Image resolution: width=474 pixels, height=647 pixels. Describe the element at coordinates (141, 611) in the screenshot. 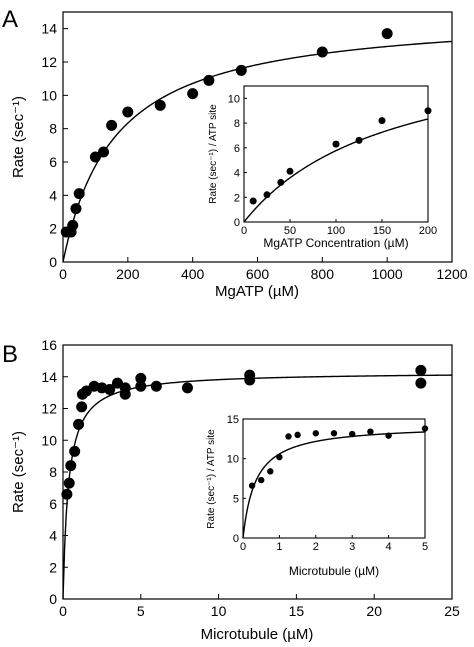

I see `main-b-x-tick-label: 5` at that location.